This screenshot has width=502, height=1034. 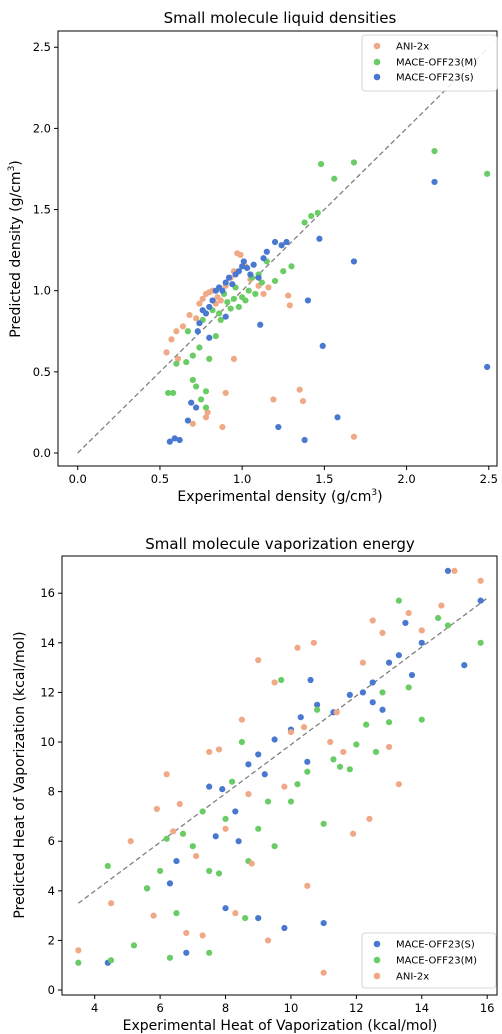 I want to click on legend-marker-mace-off23-m, so click(x=377, y=62).